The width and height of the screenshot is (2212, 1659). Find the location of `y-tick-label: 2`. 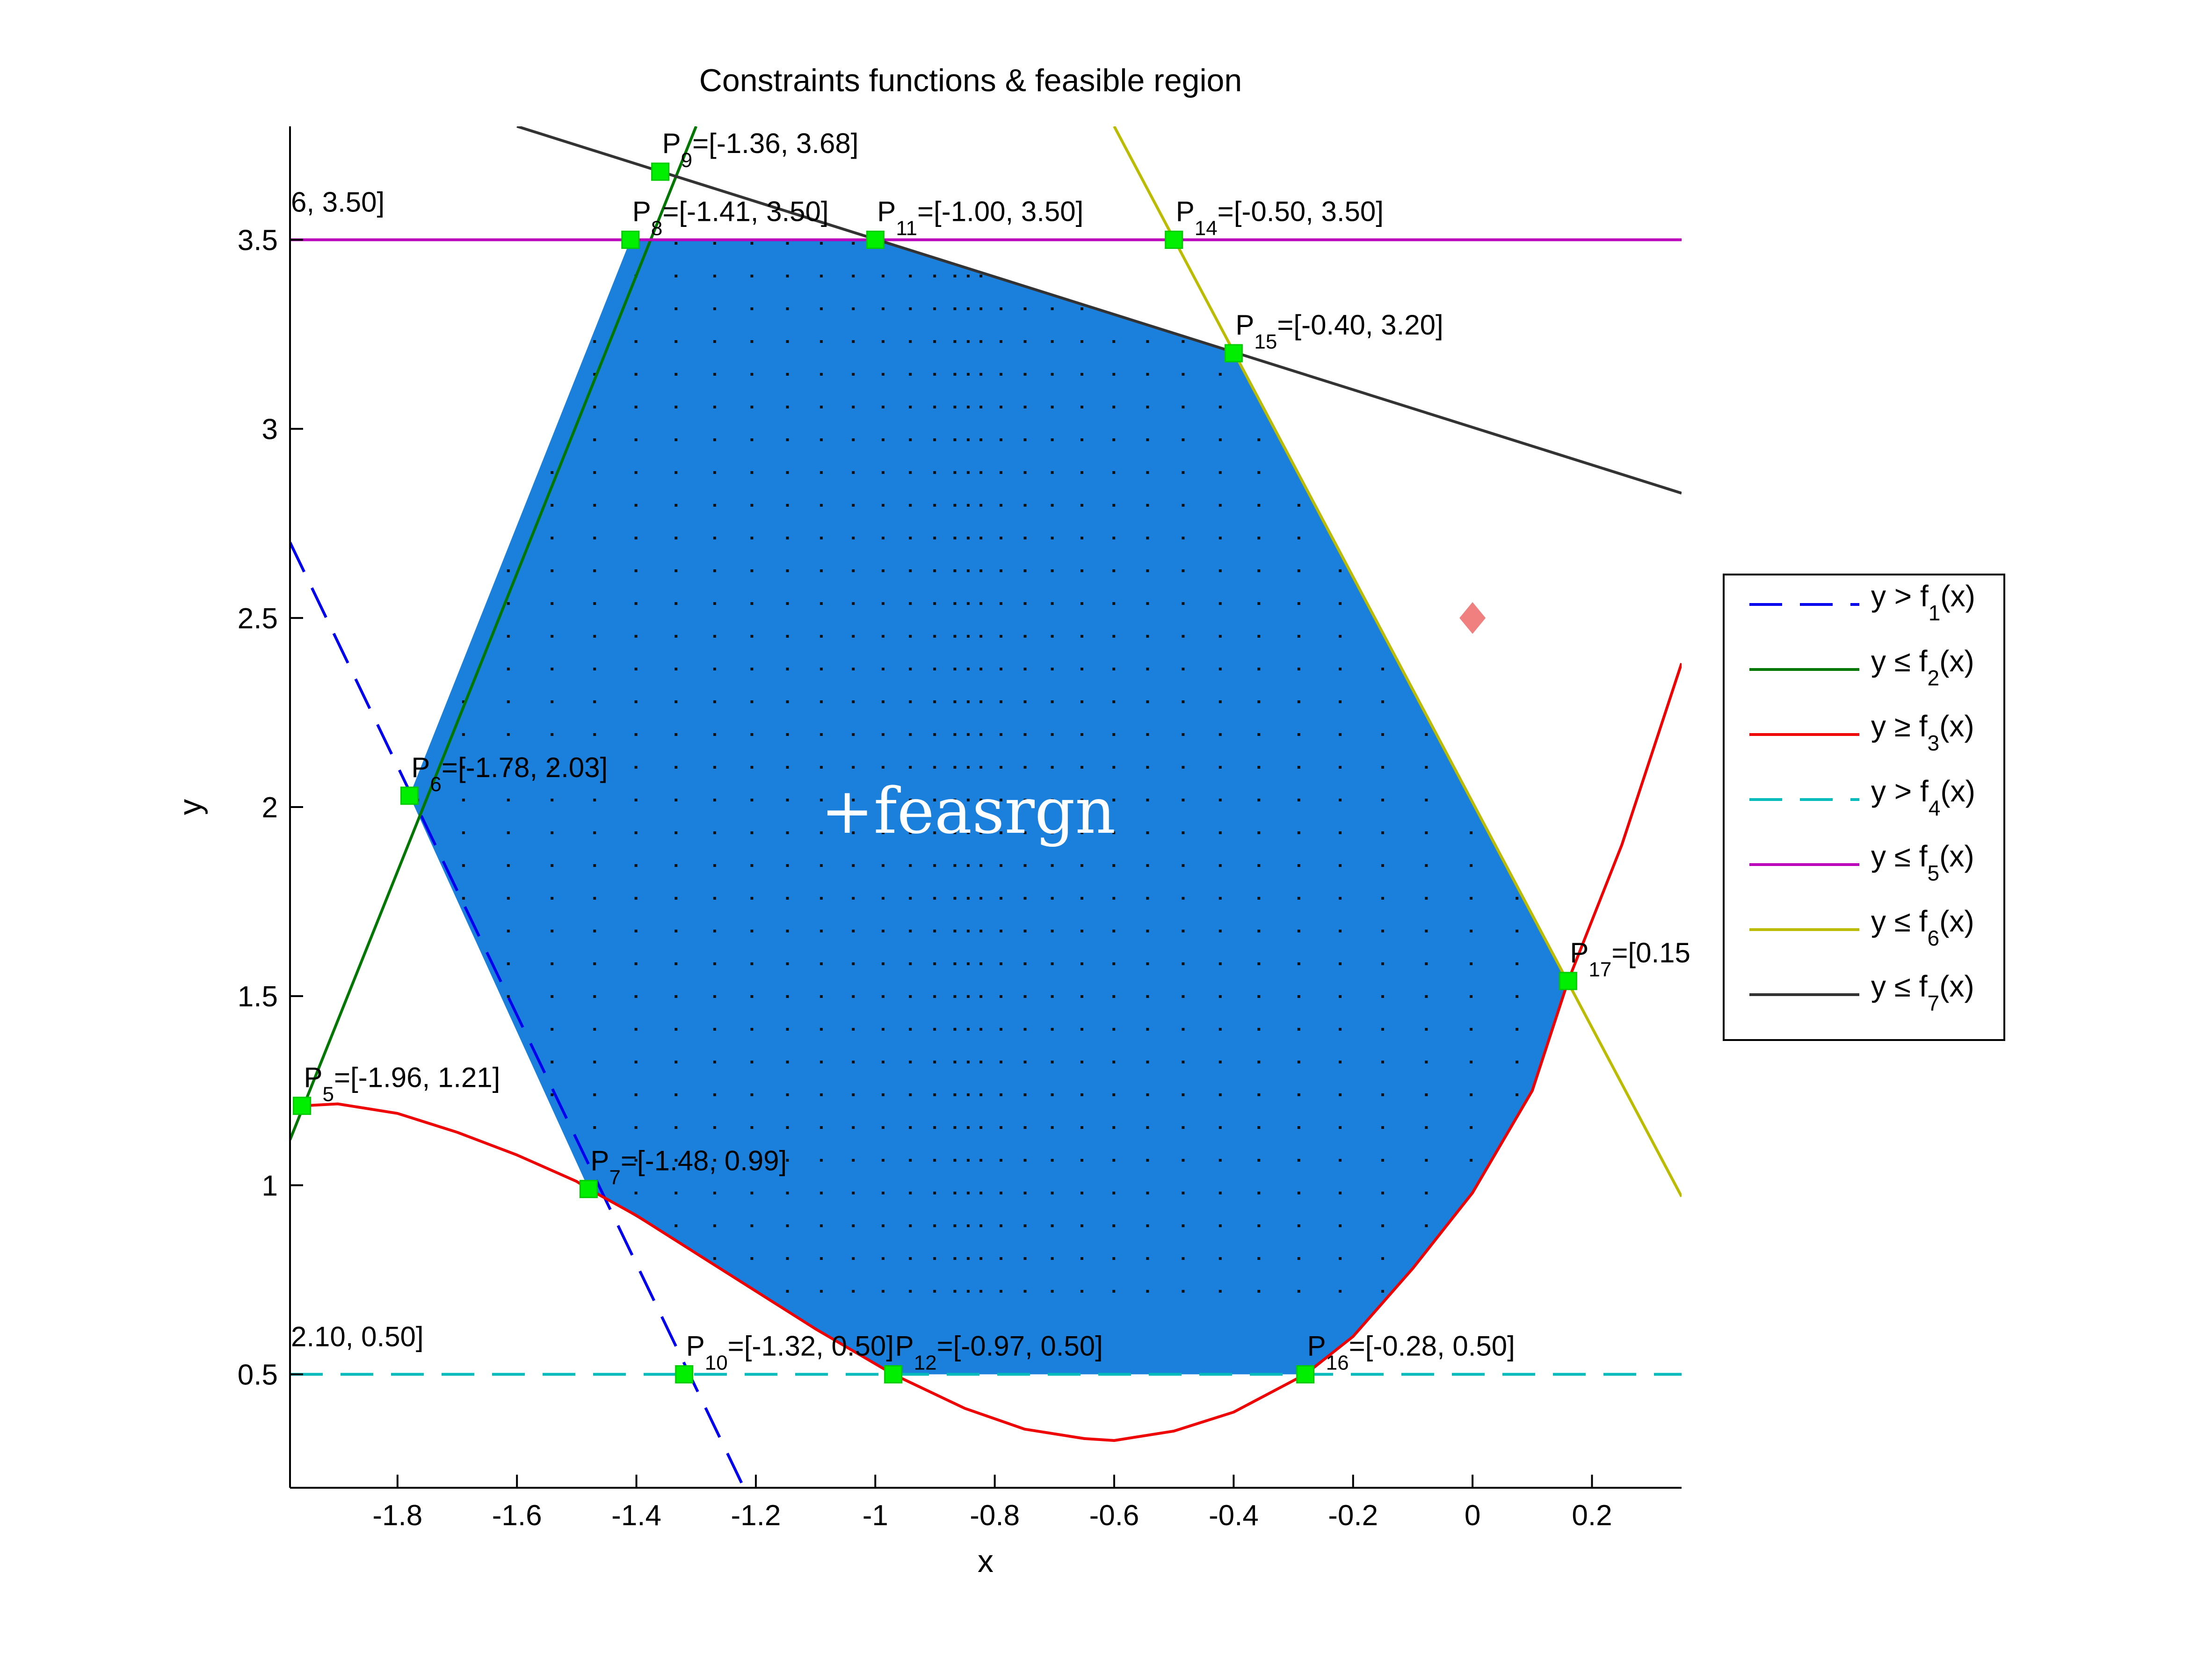

y-tick-label: 2 is located at coordinates (270, 808).